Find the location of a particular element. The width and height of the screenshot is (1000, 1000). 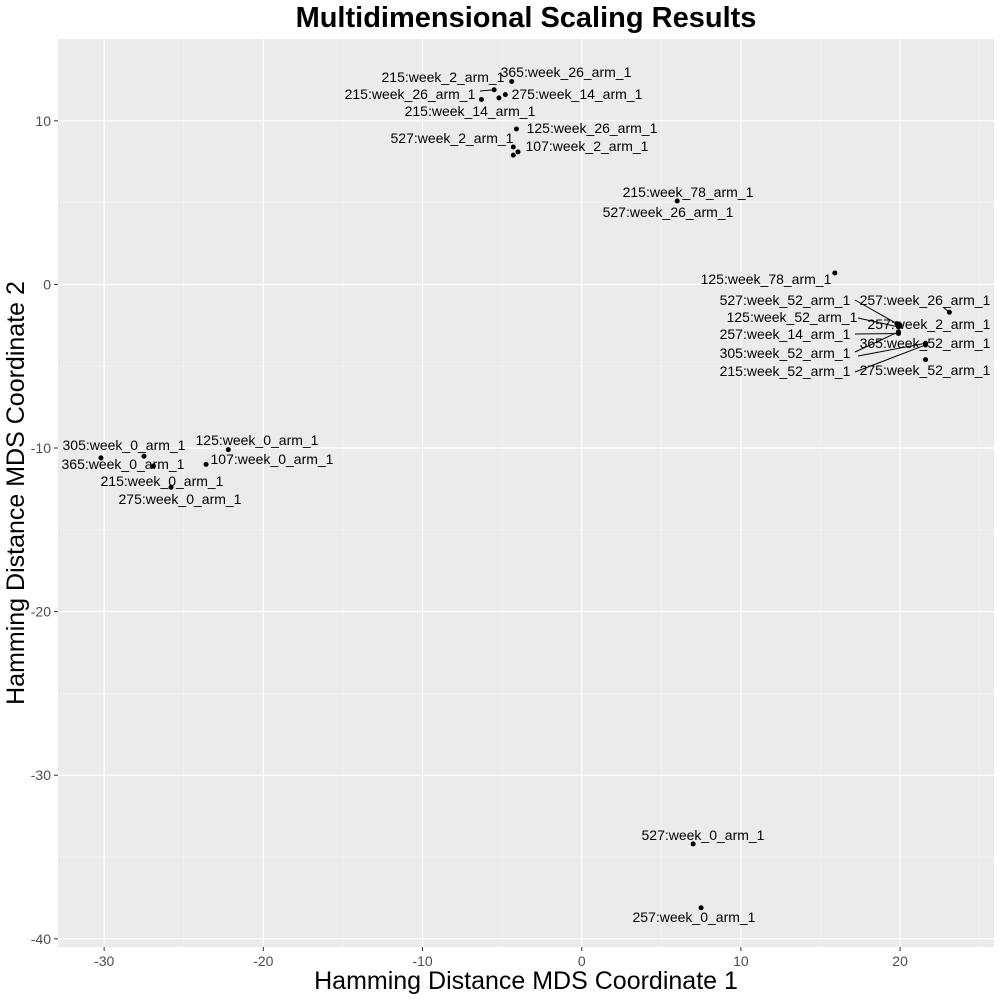

point-label: 527:week_0_arm_1 is located at coordinates (703, 835).